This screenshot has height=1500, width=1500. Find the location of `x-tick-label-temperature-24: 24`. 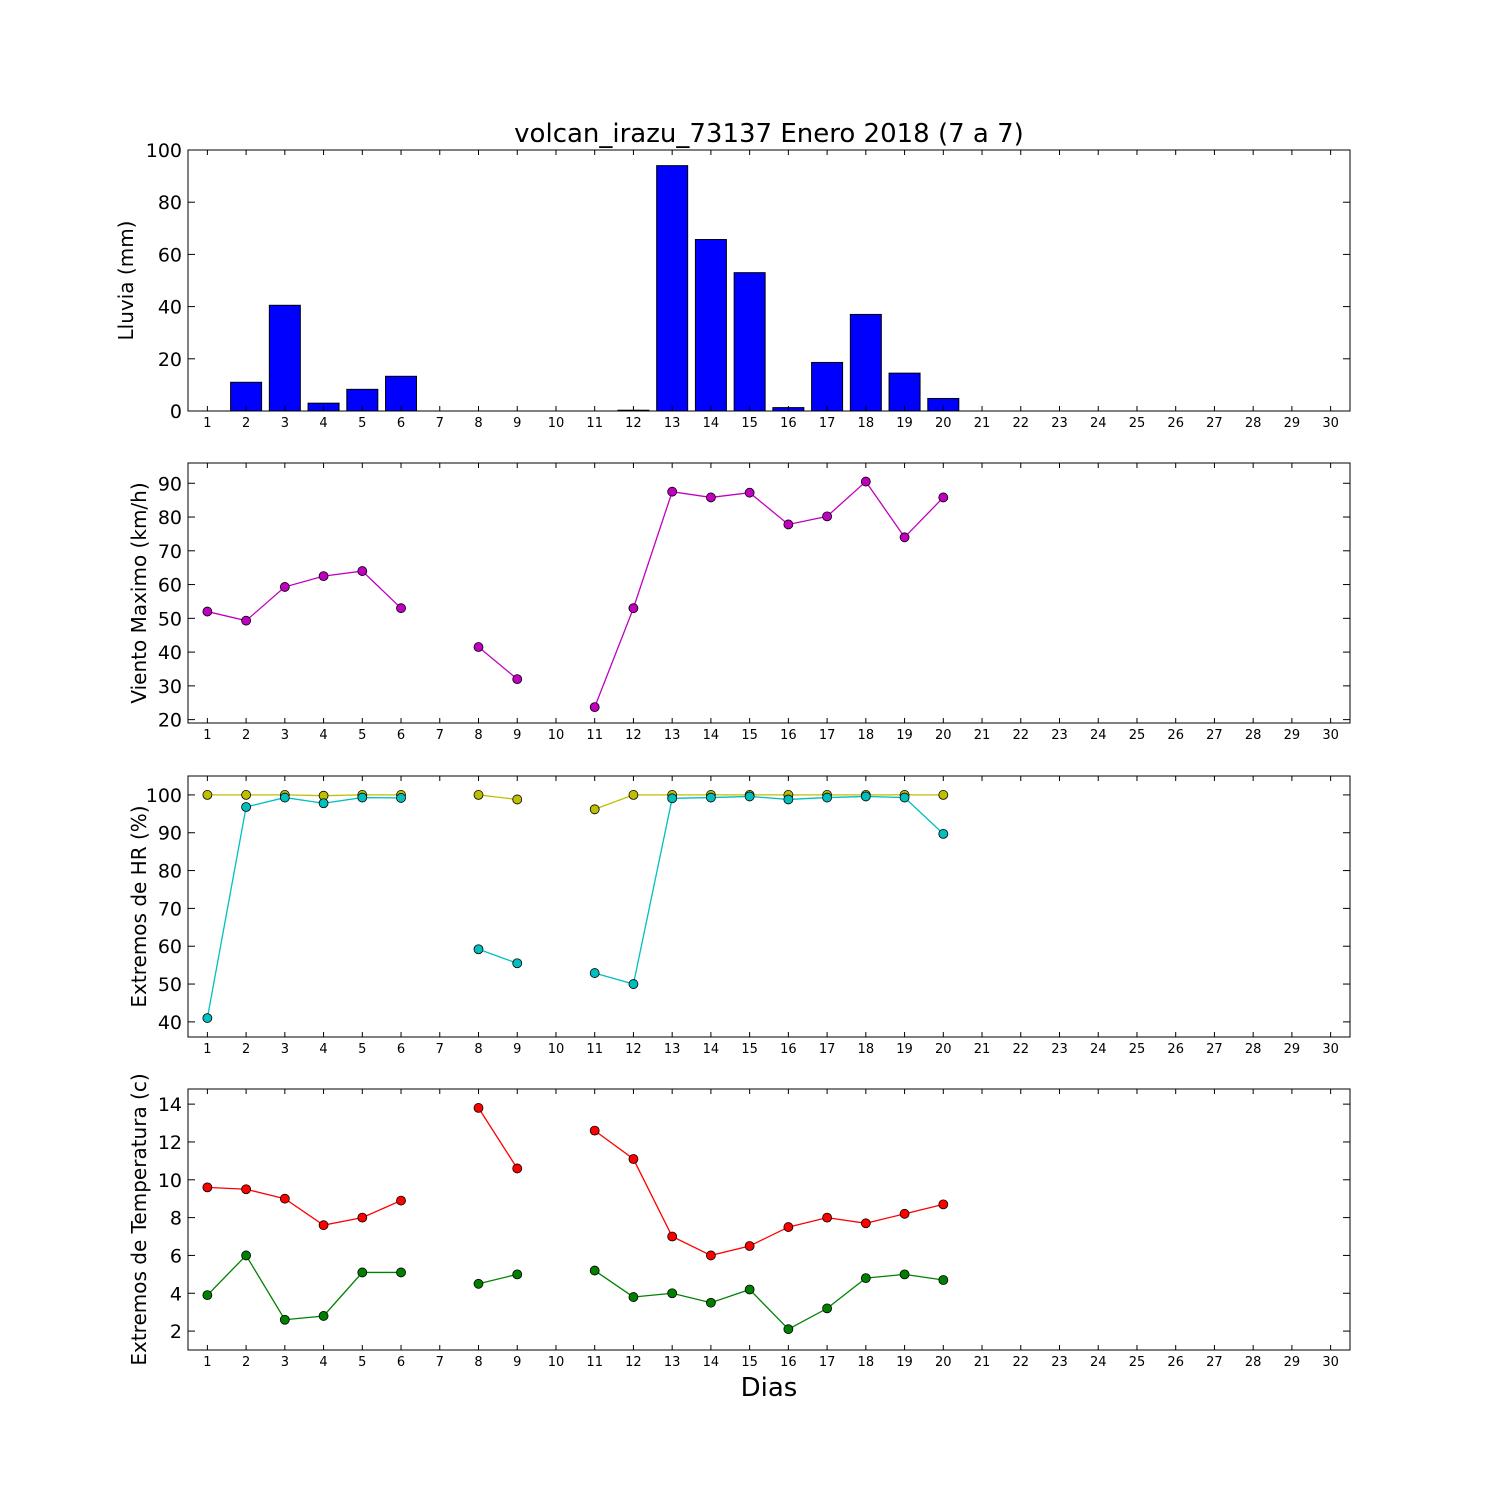

x-tick-label-temperature-24: 24 is located at coordinates (1098, 1362).